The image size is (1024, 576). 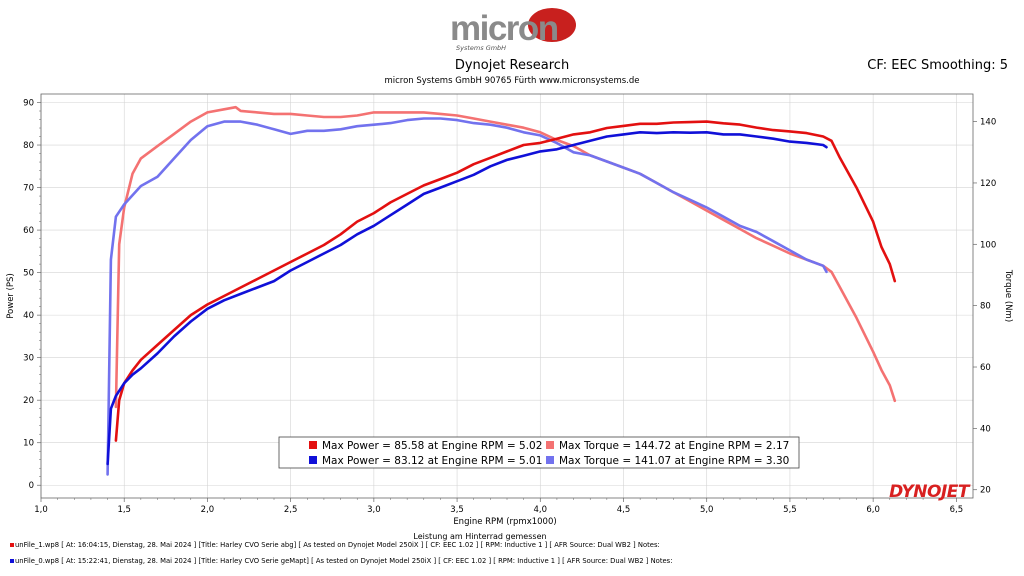 What do you see at coordinates (674, 446) in the screenshot?
I see `legend-entry-torque-run1: Max Torque = 144.72 at Engine RPM = 2.17` at bounding box center [674, 446].